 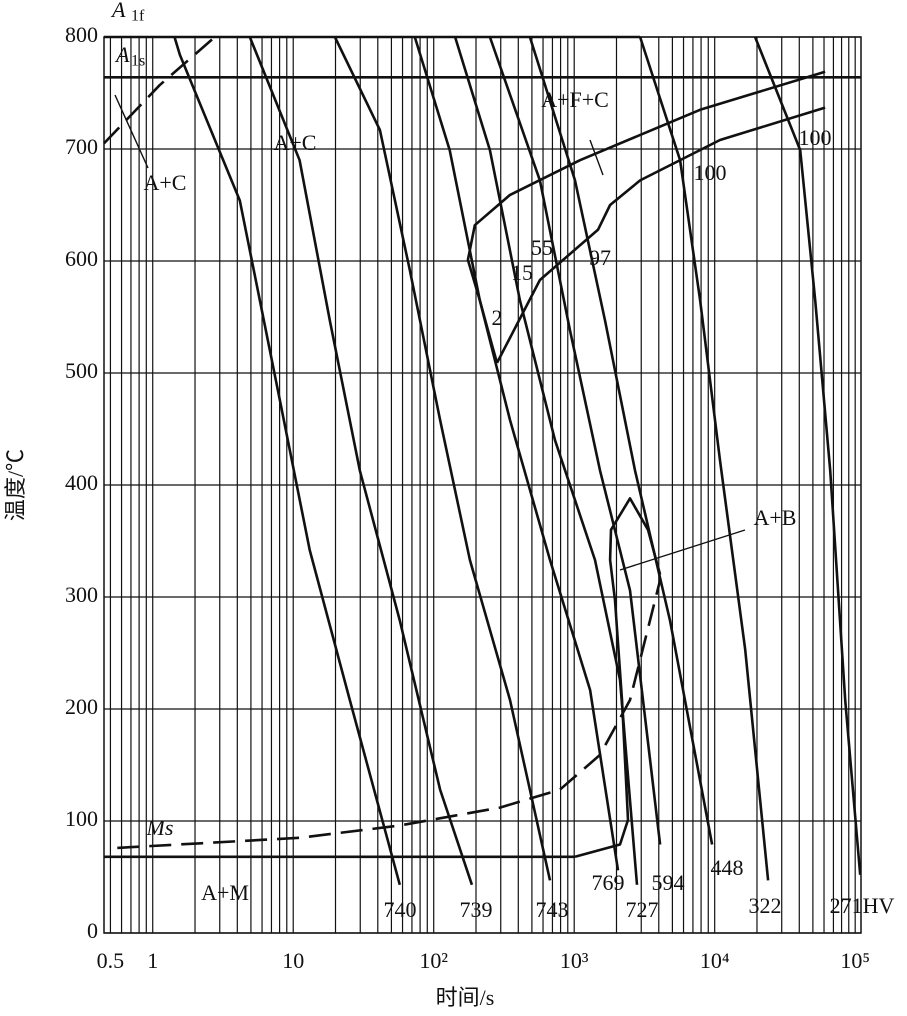 What do you see at coordinates (152, 960) in the screenshot?
I see `x-tick-label: 1` at bounding box center [152, 960].